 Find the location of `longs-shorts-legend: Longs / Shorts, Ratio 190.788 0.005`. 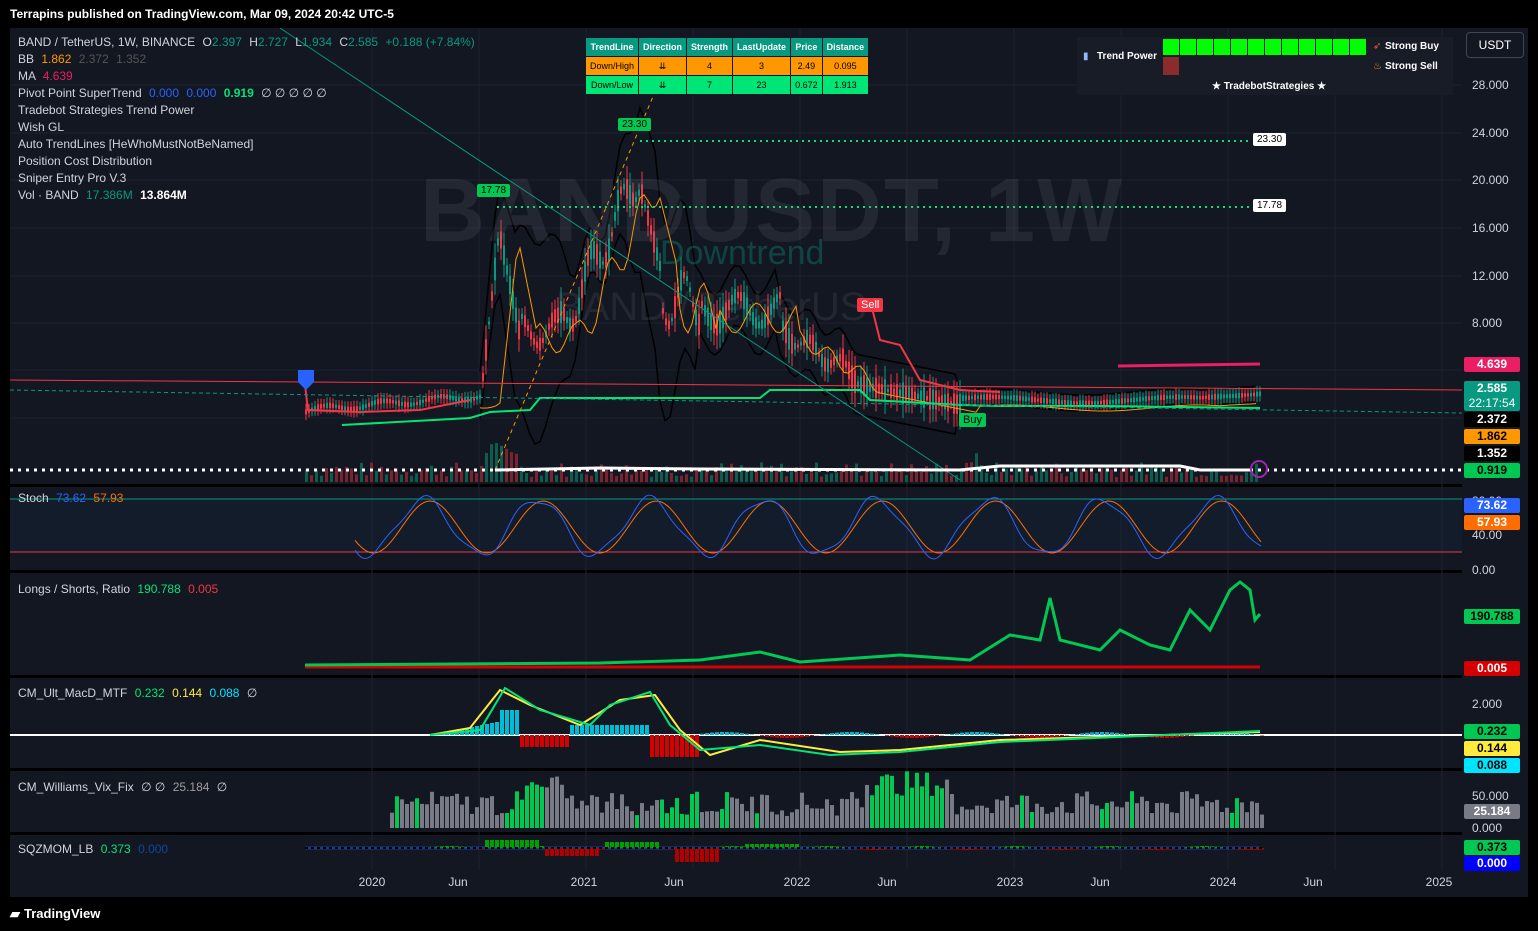

longs-shorts-legend: Longs / Shorts, Ratio 190.788 0.005 is located at coordinates (118, 589).